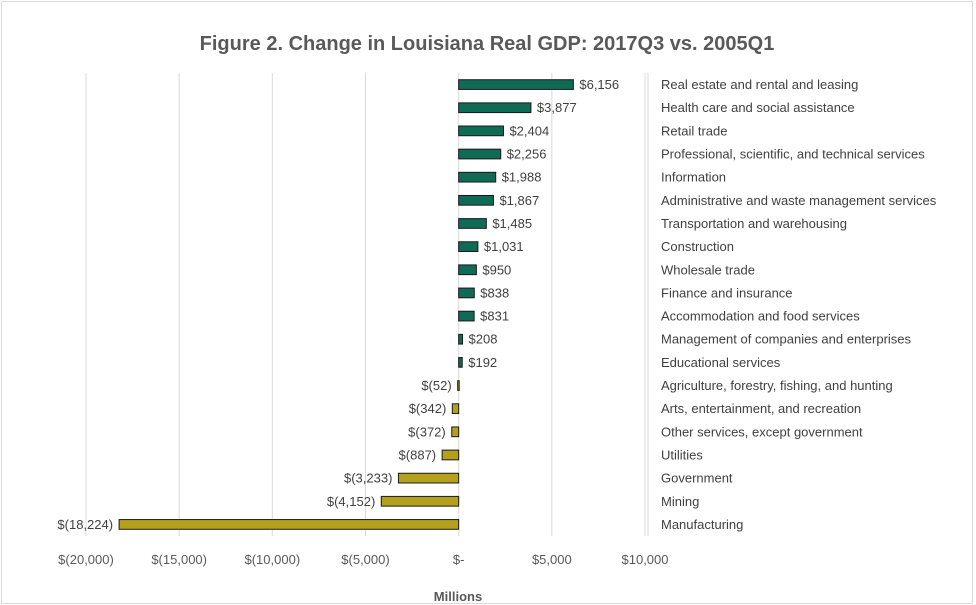 The image size is (976, 605). What do you see at coordinates (599, 84) in the screenshot?
I see `data-label: $6,156` at bounding box center [599, 84].